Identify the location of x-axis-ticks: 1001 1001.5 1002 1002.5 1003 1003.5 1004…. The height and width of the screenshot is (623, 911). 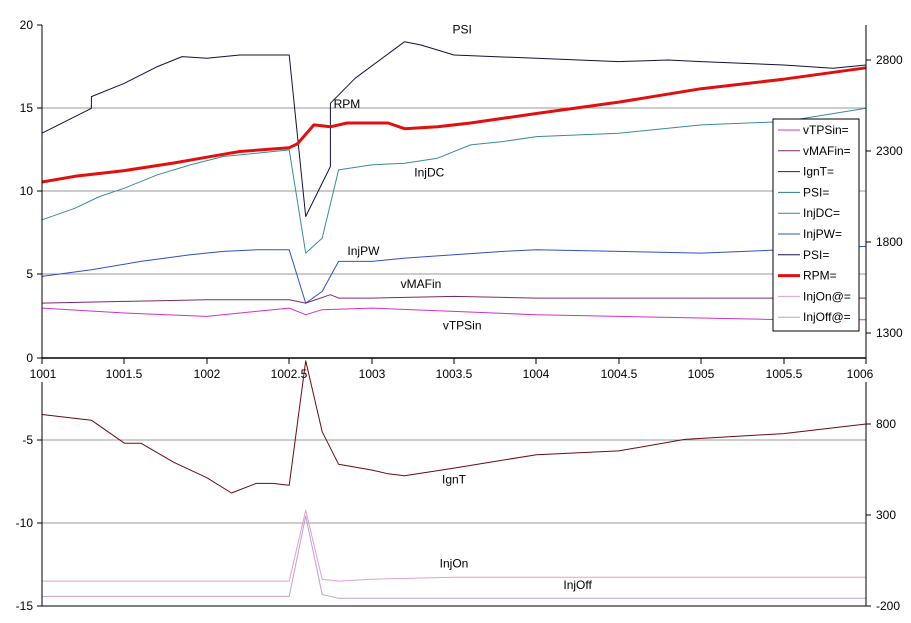
(452, 369).